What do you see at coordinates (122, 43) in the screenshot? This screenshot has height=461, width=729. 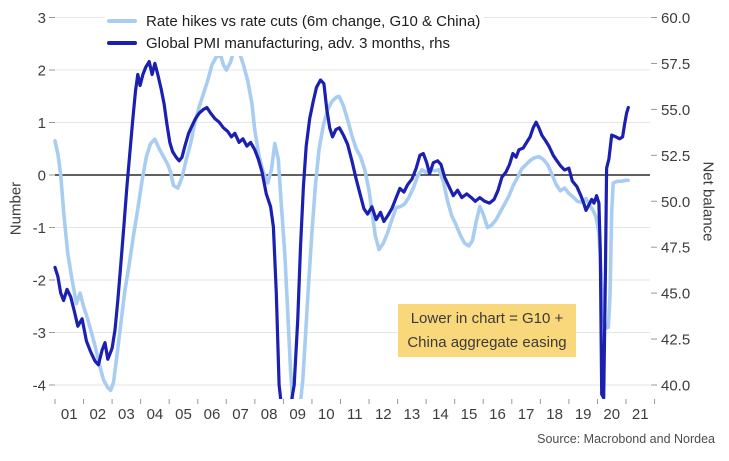 I see `global-pmi-line-swatch-icon` at bounding box center [122, 43].